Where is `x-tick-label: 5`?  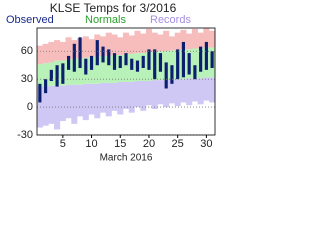 x-tick-label: 5 is located at coordinates (63, 144).